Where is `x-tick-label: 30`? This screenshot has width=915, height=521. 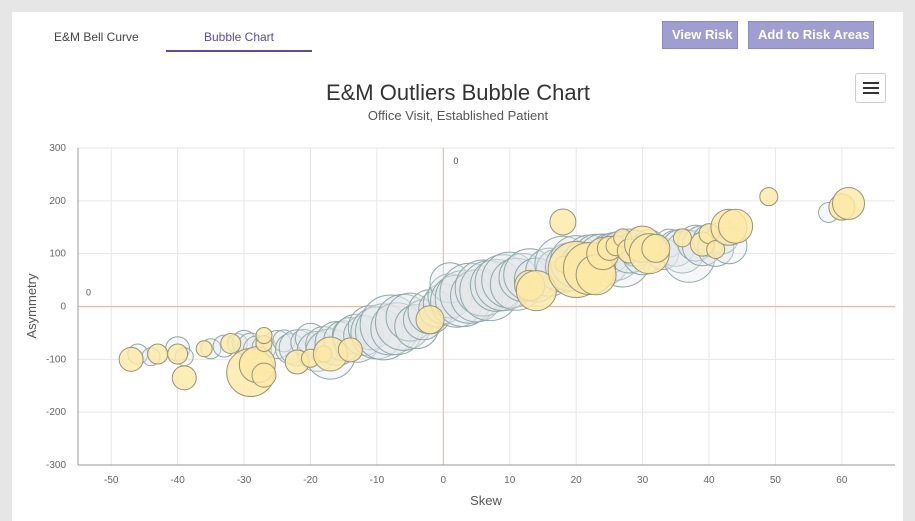 x-tick-label: 30 is located at coordinates (643, 480).